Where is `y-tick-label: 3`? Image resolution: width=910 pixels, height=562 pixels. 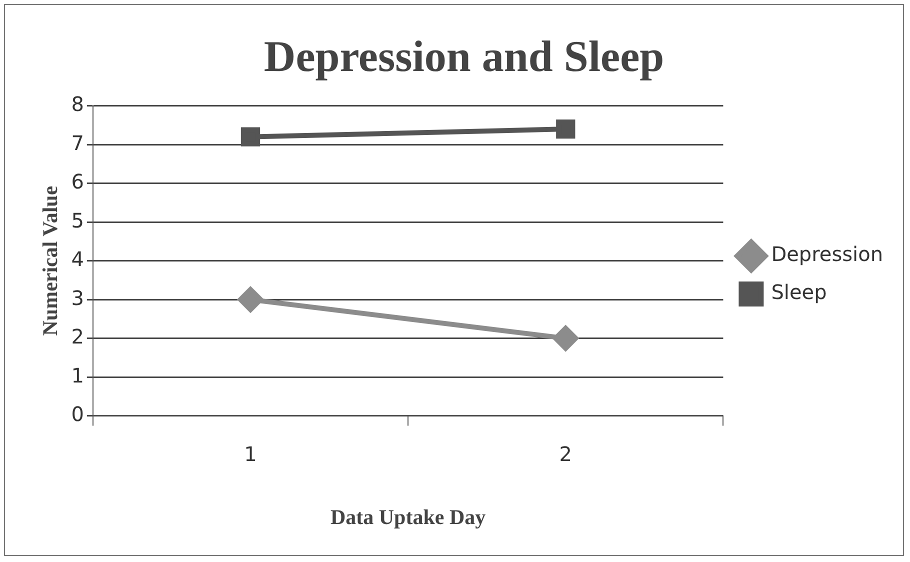
y-tick-label: 3 is located at coordinates (77, 298).